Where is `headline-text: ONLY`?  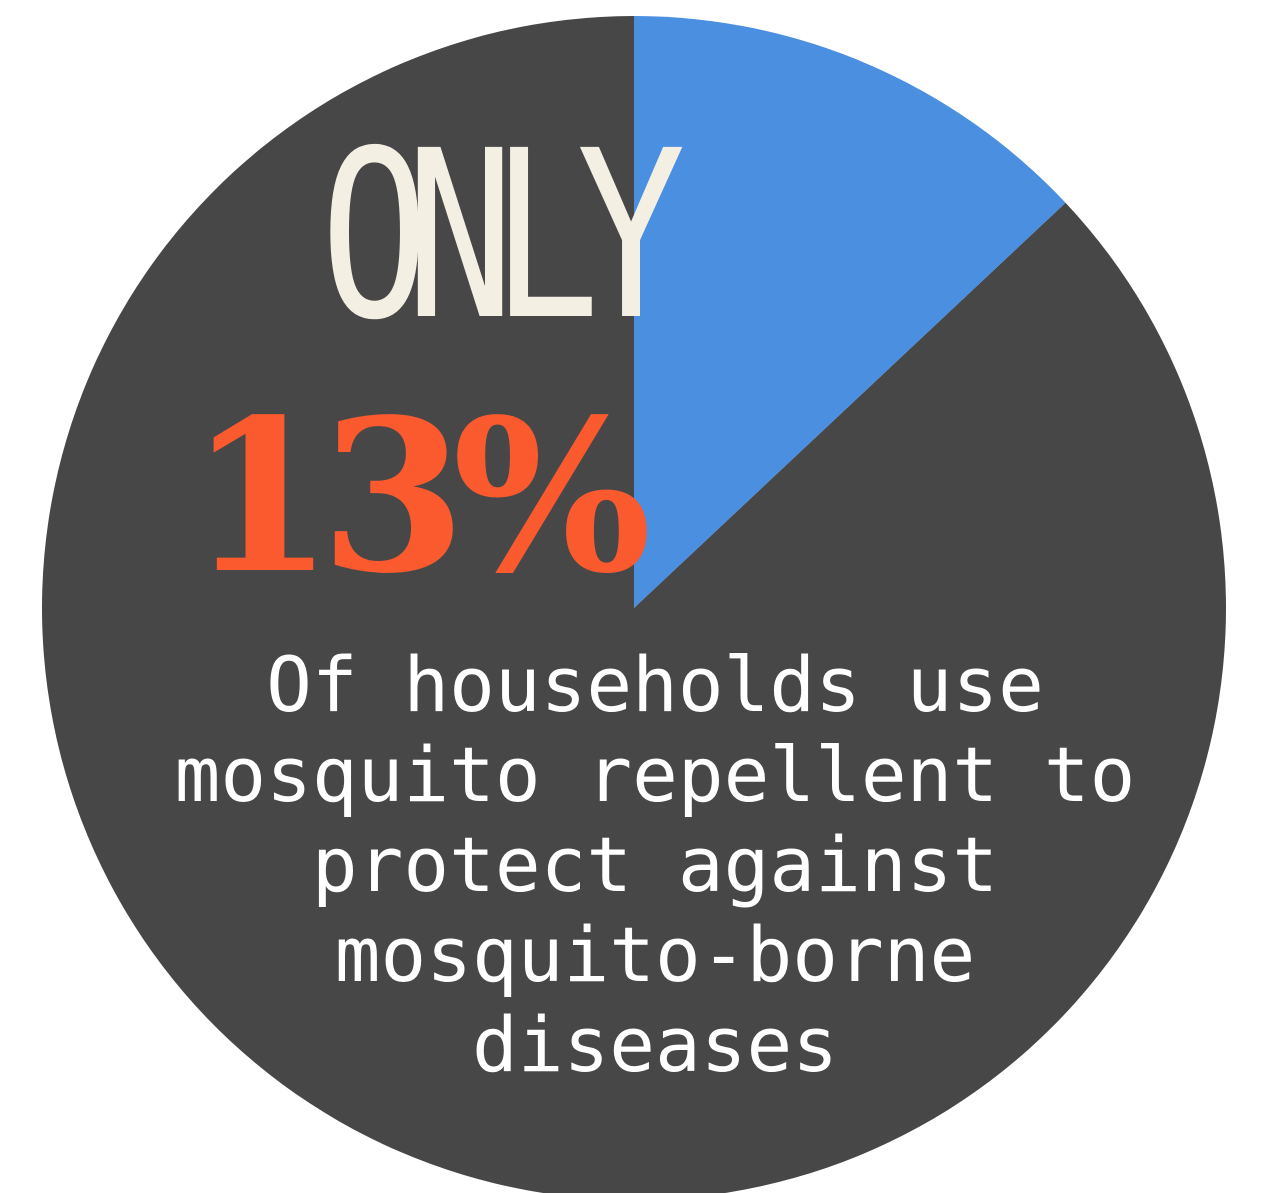 headline-text: ONLY is located at coordinates (503, 236).